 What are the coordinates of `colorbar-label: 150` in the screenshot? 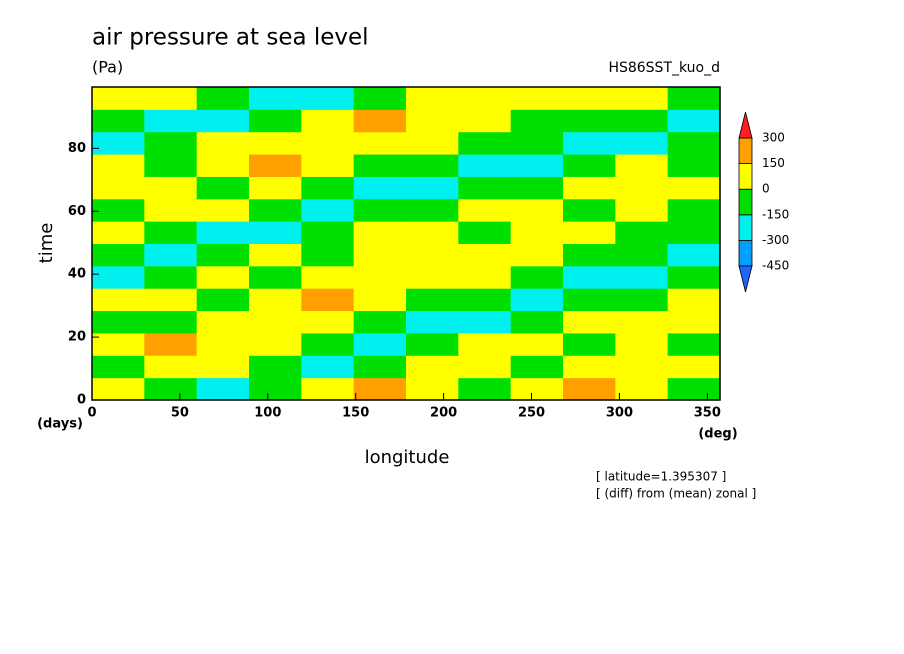 It's located at (773, 163).